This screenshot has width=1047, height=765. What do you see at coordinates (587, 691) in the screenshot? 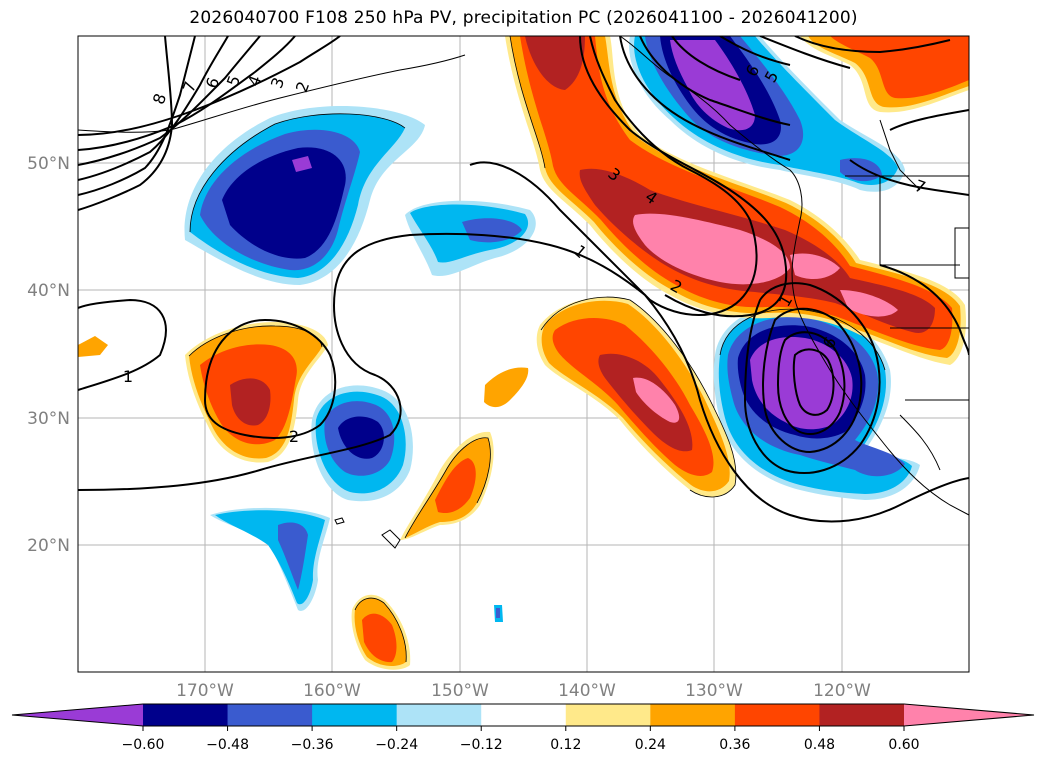
I see `lon-tick-label: 140°W` at bounding box center [587, 691].